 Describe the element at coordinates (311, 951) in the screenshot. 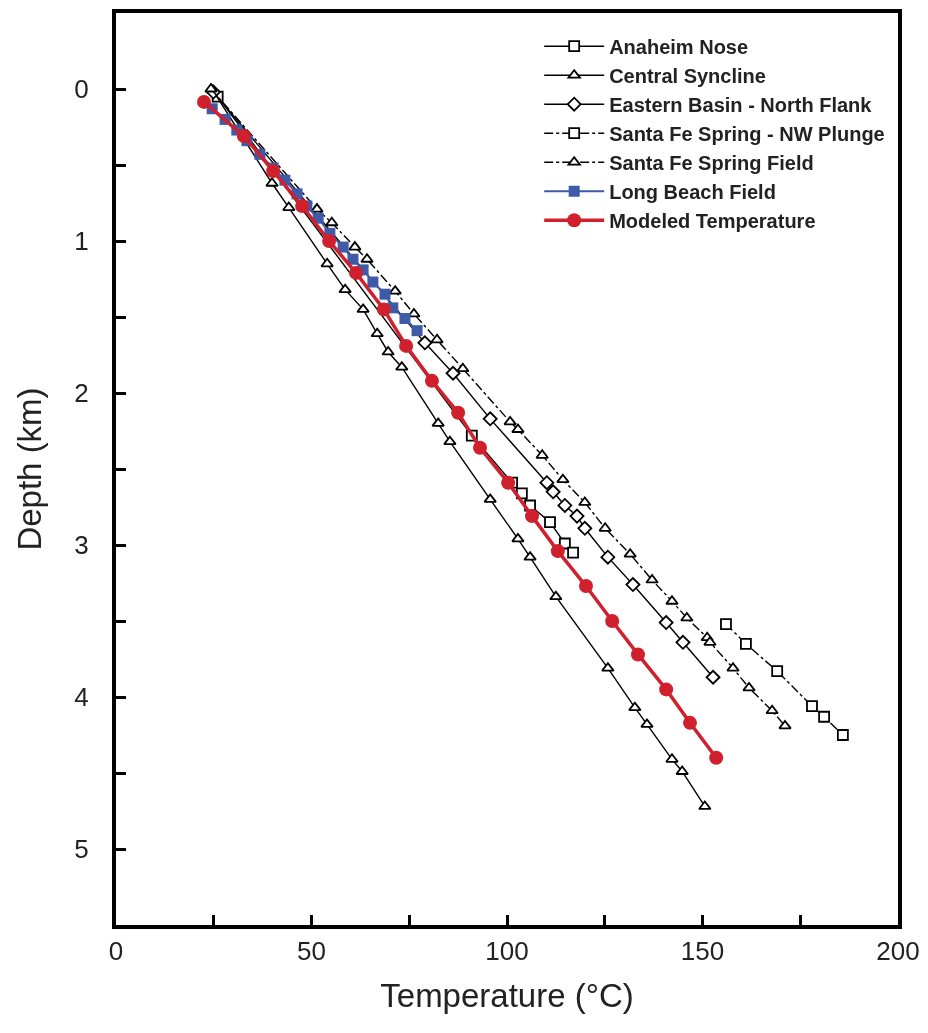

I see `x-tick-label: 50` at that location.